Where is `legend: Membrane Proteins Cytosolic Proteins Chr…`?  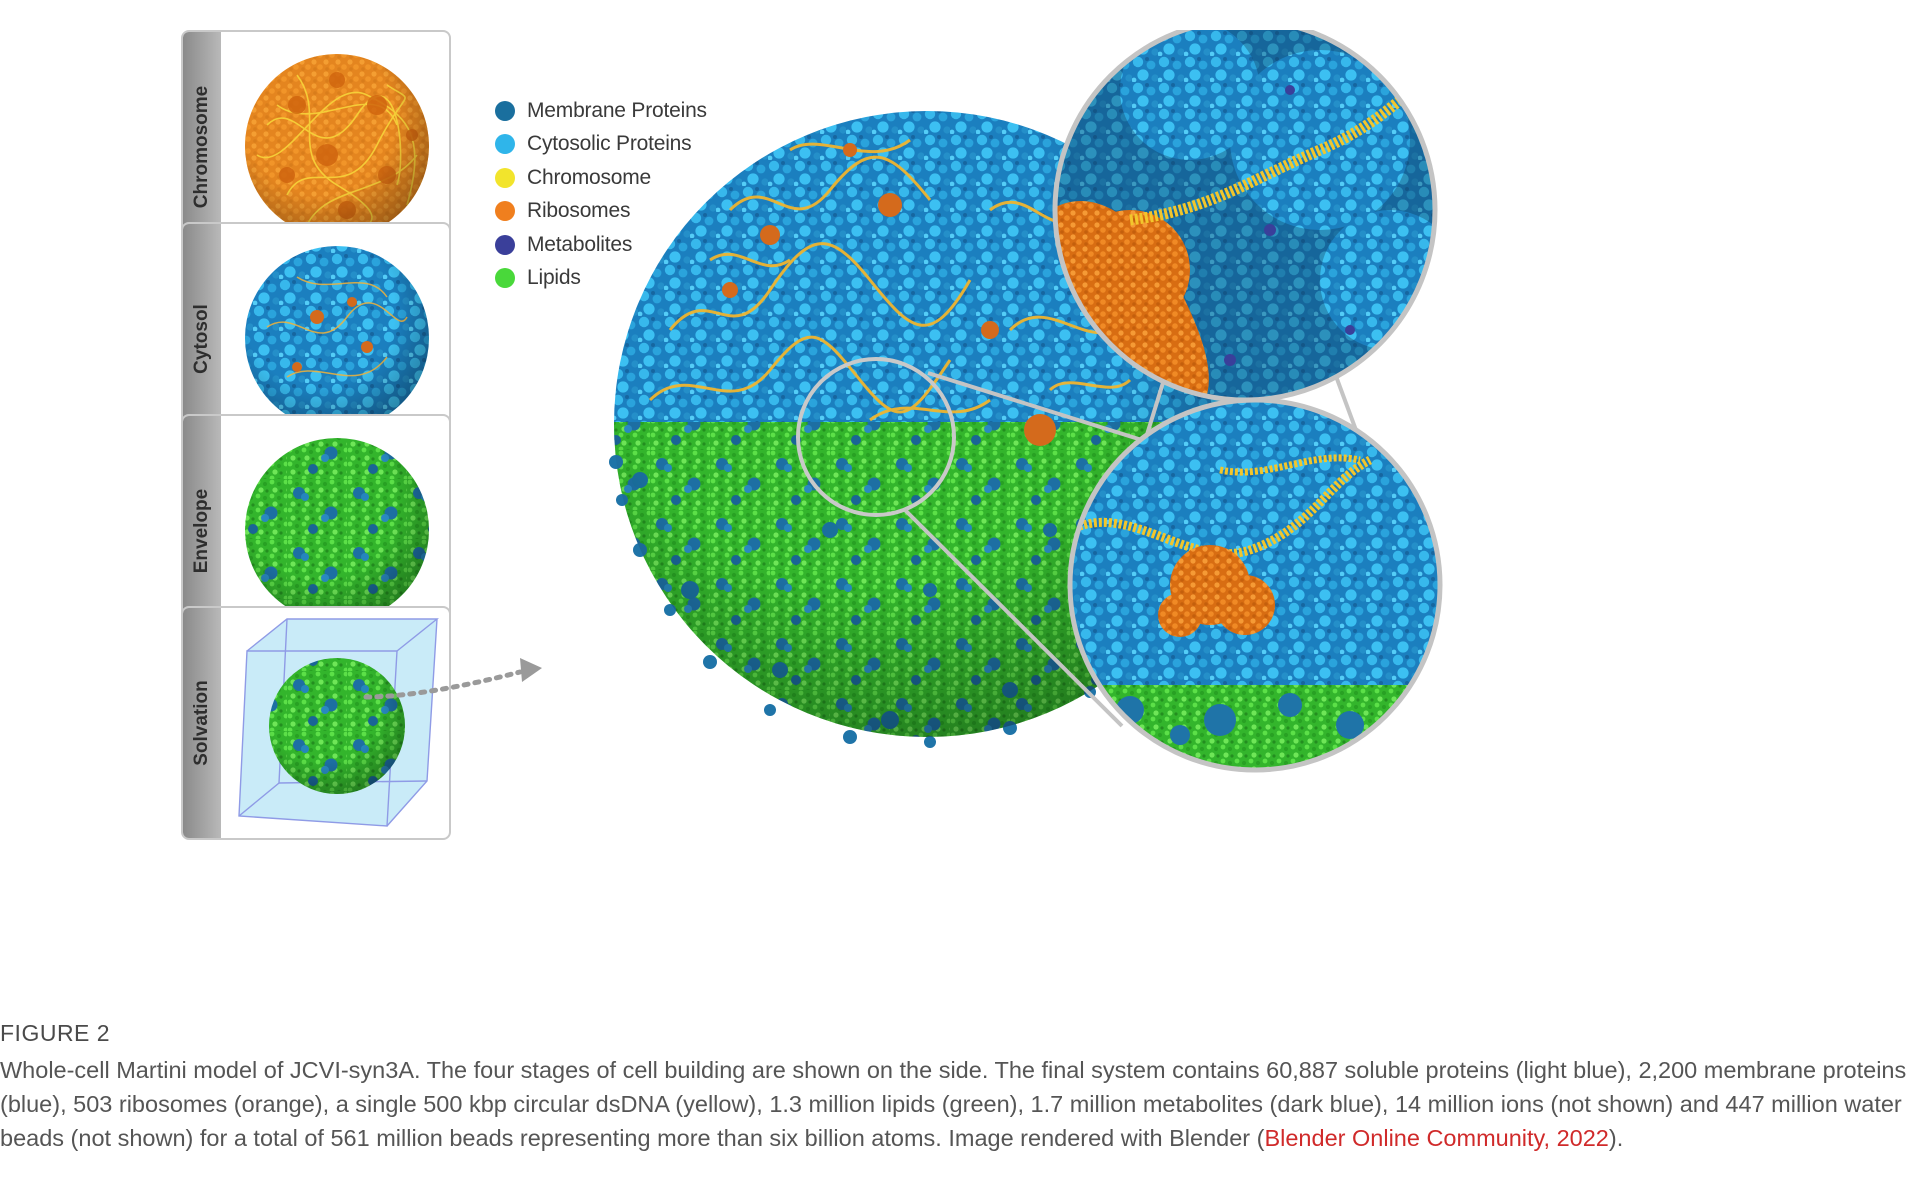 legend: Membrane Proteins Cytosolic Proteins Chr… is located at coordinates (601, 194).